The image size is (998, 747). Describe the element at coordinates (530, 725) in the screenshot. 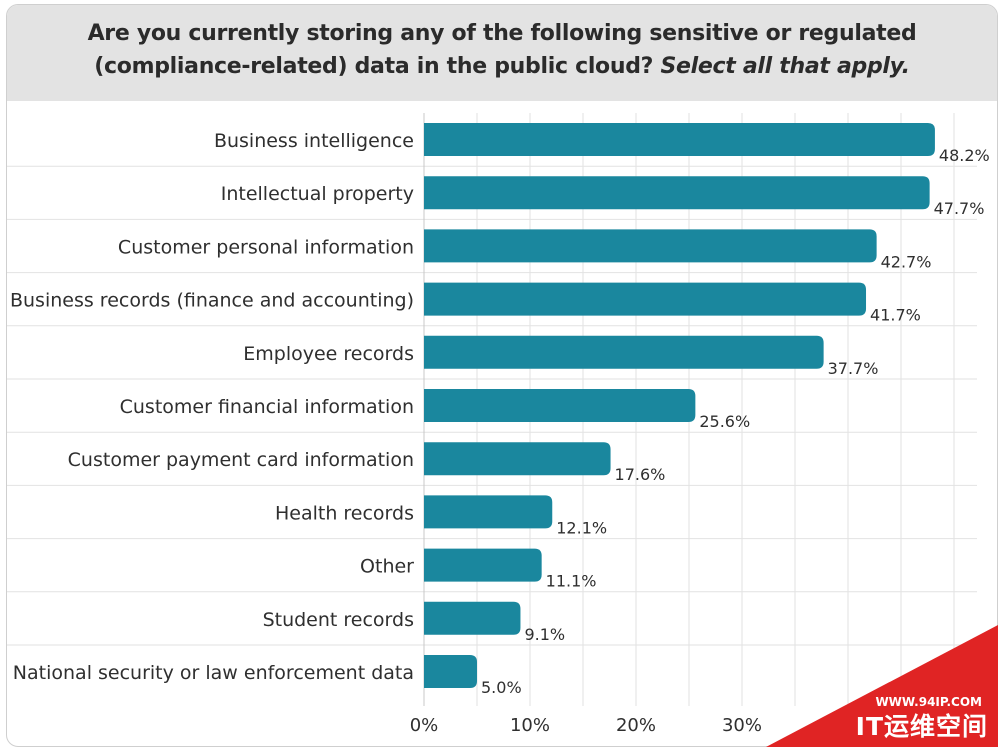

I see `x-tick-label: 10%` at that location.